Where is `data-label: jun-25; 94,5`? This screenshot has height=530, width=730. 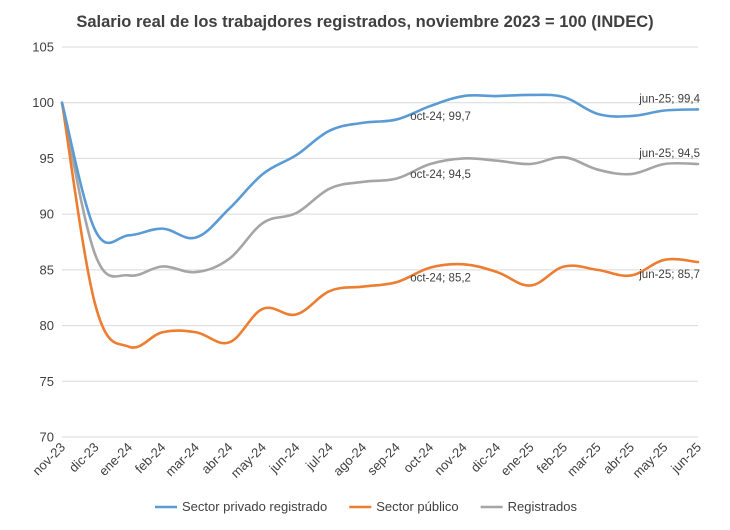 data-label: jun-25; 94,5 is located at coordinates (669, 154).